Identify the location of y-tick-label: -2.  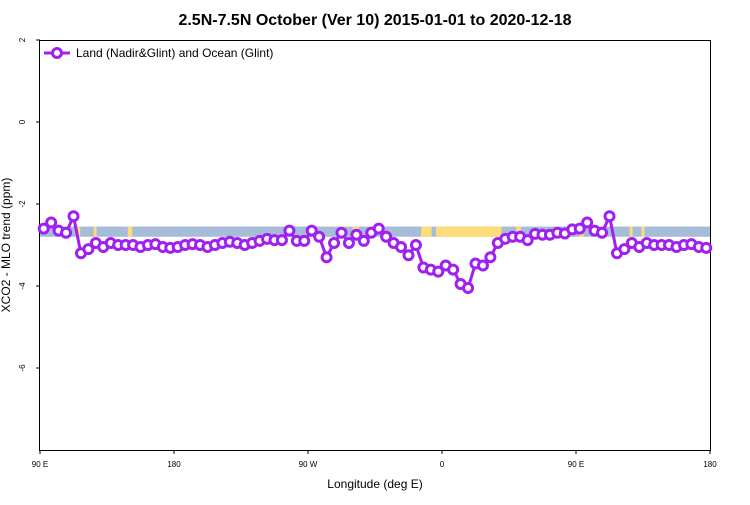
(22, 204).